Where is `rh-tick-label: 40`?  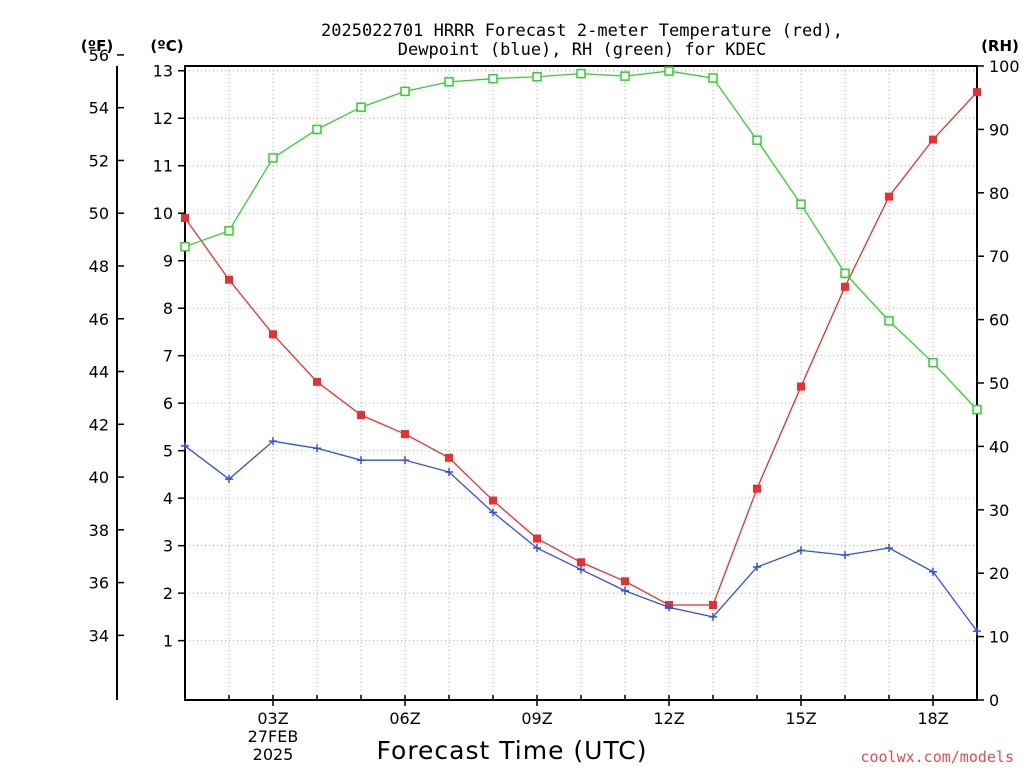 rh-tick-label: 40 is located at coordinates (999, 446).